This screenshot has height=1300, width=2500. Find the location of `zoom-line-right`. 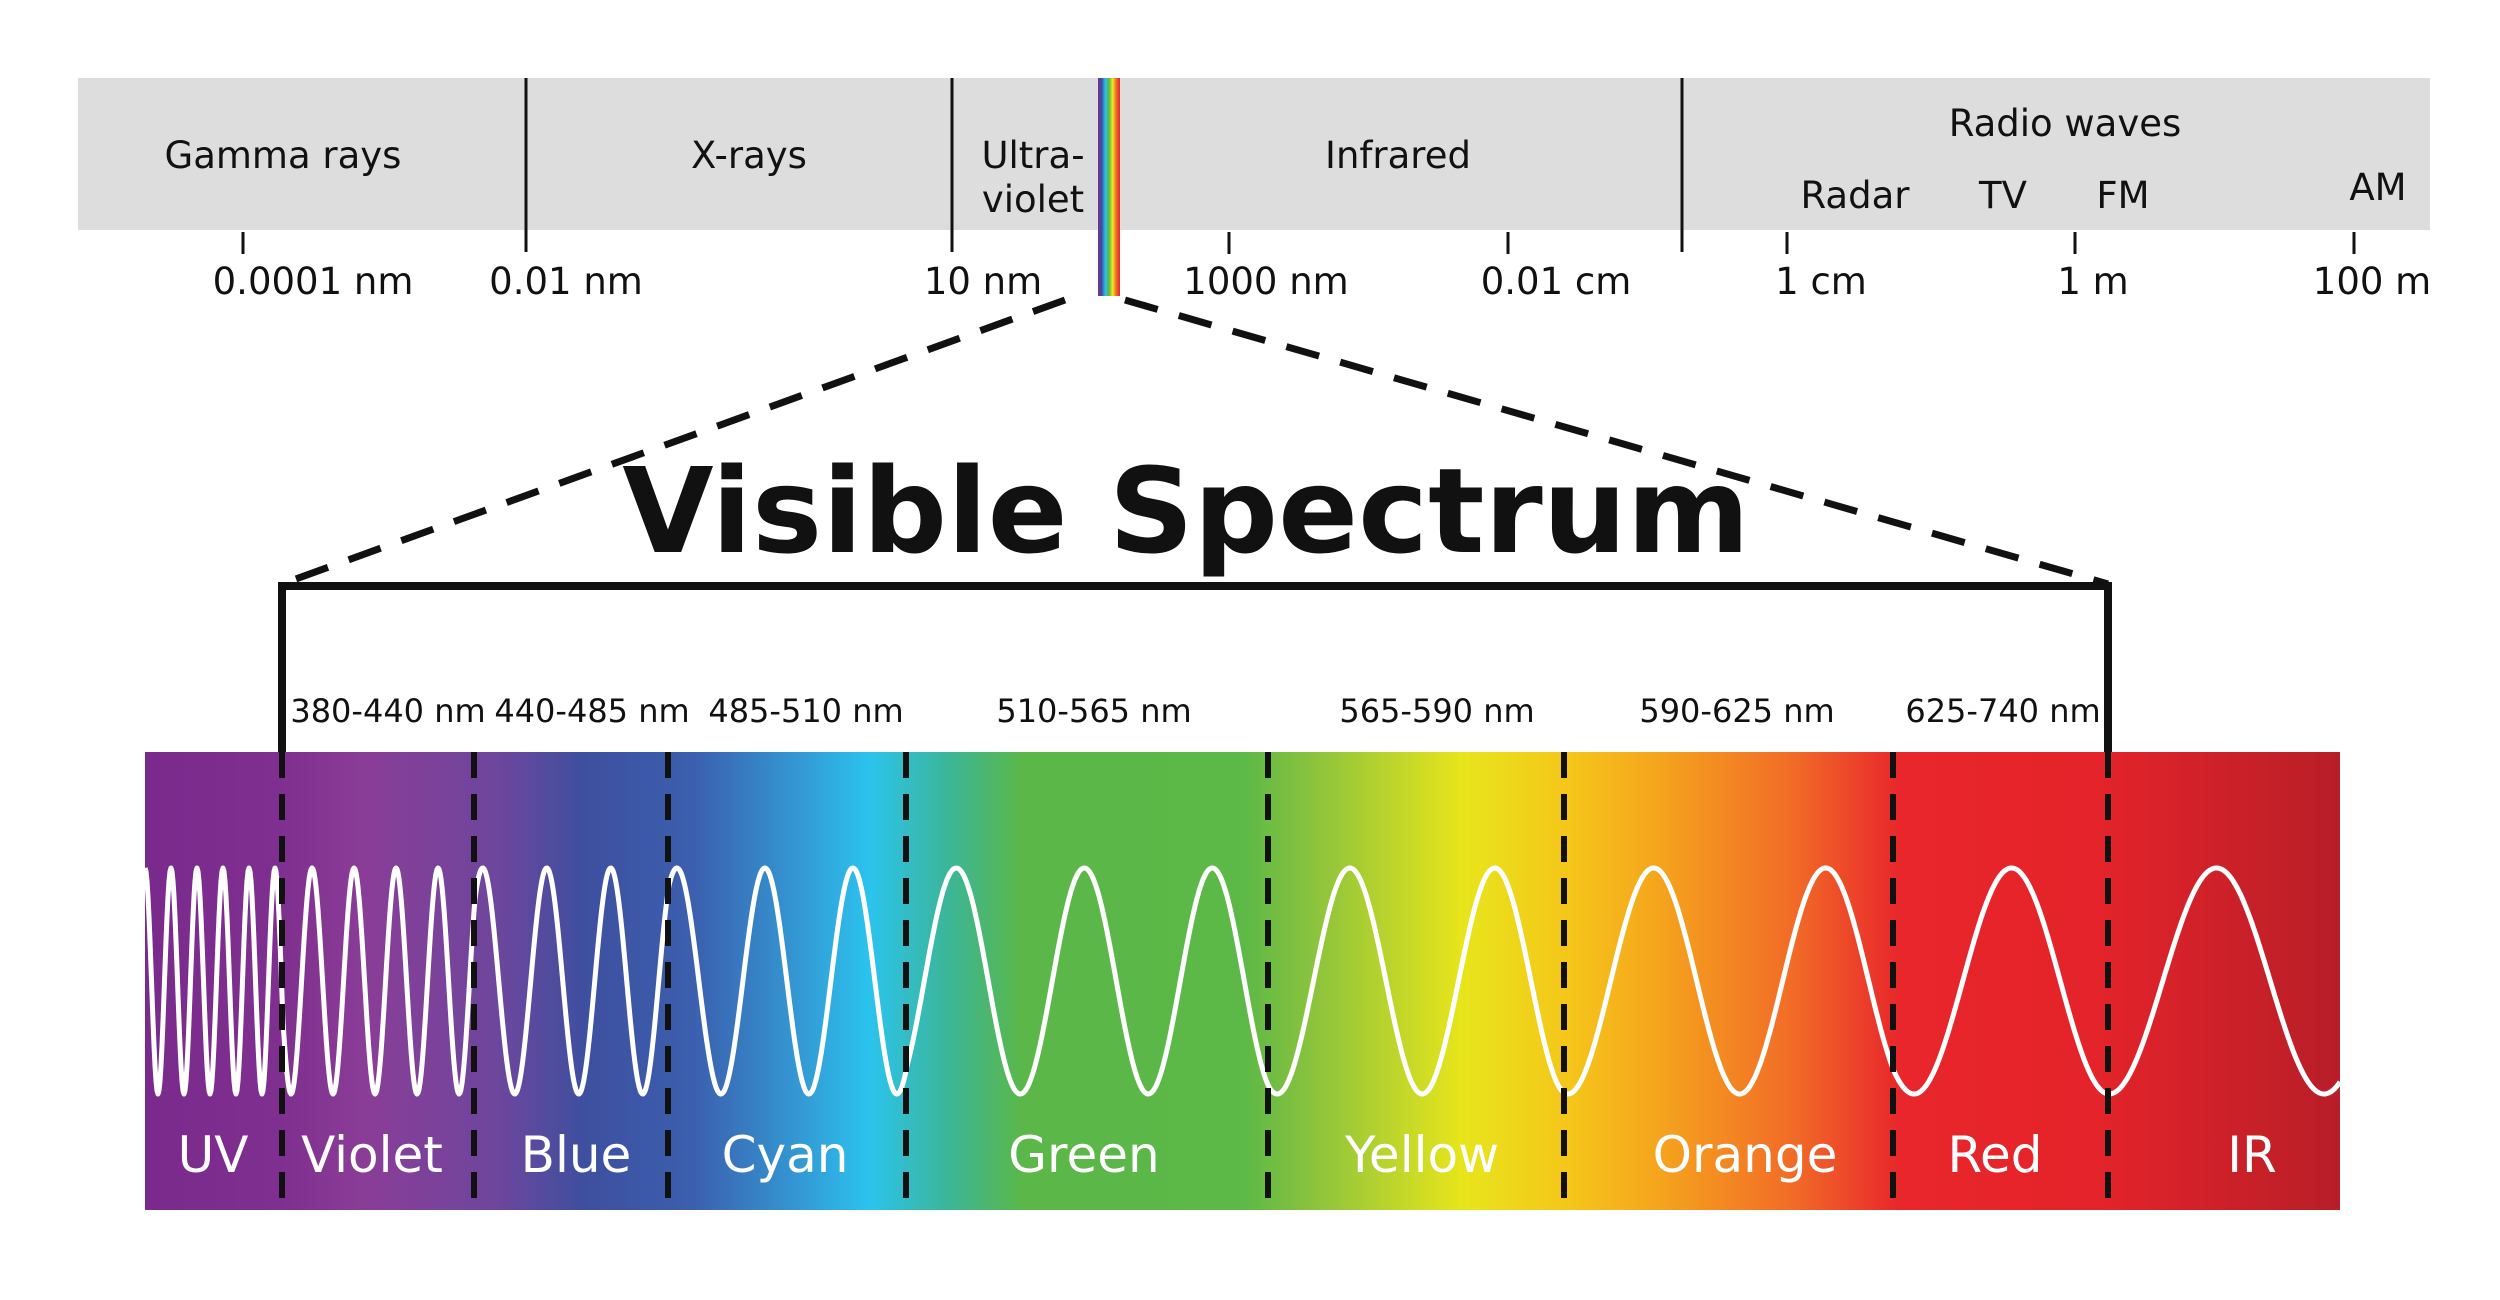

zoom-line-right is located at coordinates (1616, 442).